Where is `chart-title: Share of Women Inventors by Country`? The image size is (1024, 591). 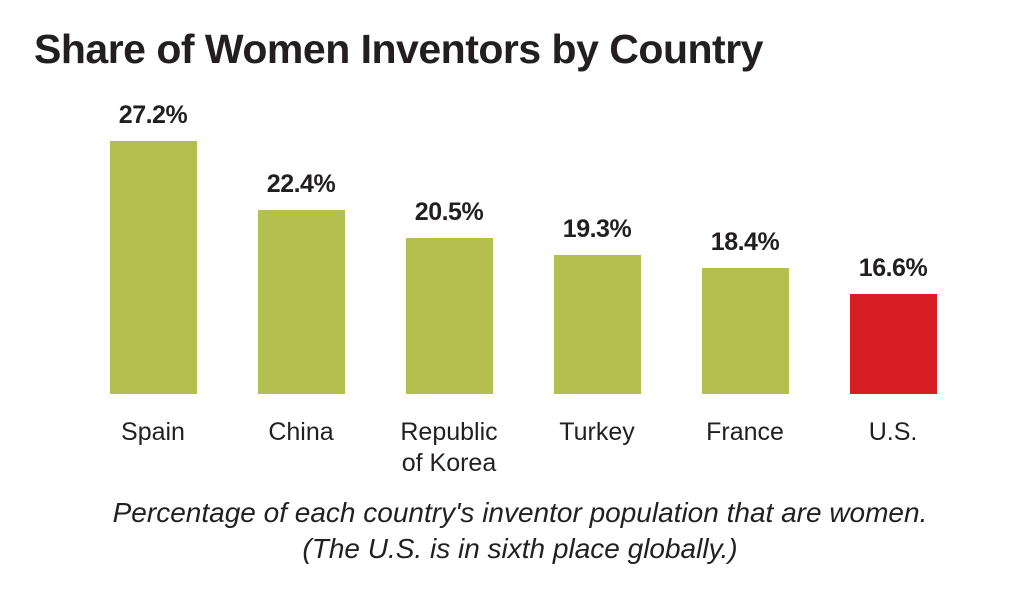
chart-title: Share of Women Inventors by Country is located at coordinates (398, 49).